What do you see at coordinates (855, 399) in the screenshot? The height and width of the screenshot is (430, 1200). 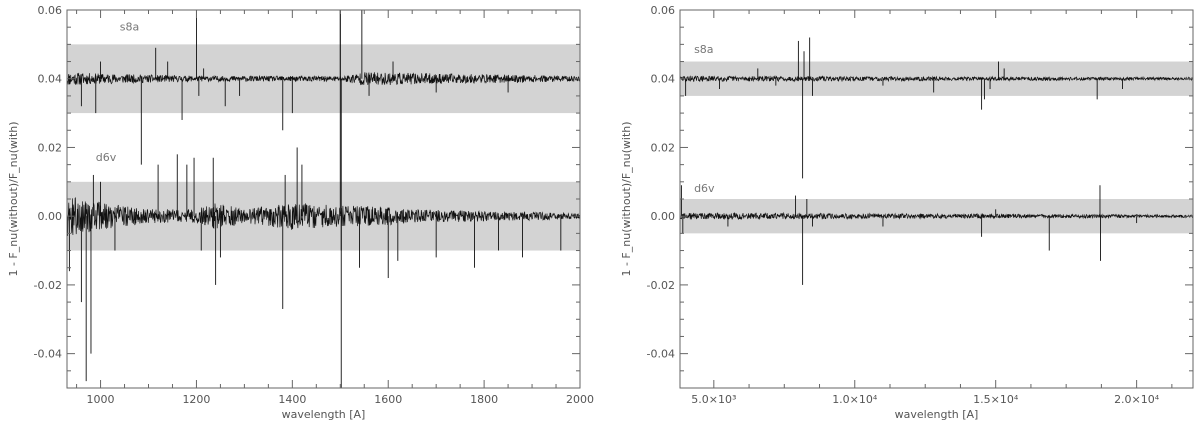 I see `x-tick-label: 1.0×10⁴` at bounding box center [855, 399].